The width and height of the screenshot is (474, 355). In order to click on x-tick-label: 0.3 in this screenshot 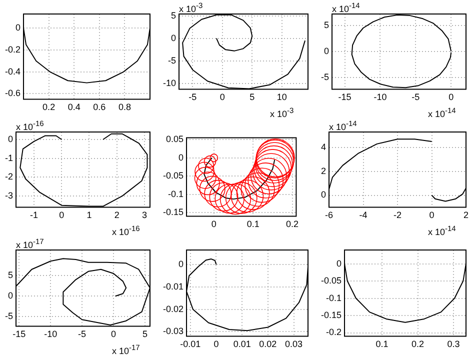, I will do `click(453, 344)`.